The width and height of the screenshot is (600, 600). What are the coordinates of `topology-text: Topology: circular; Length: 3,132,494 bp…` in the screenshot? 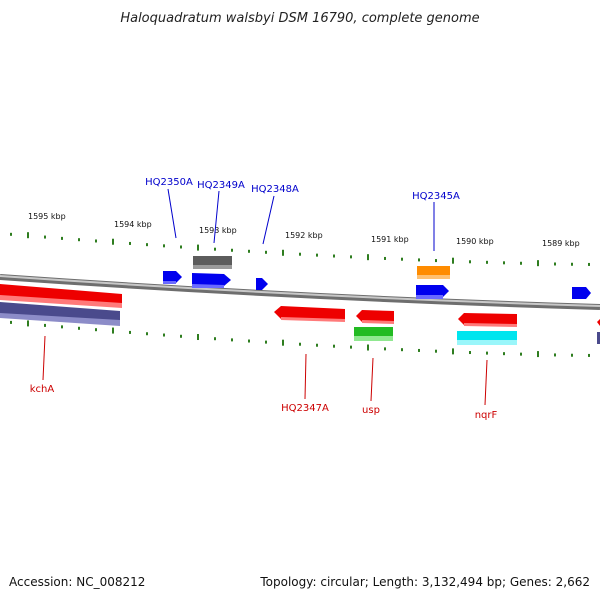 It's located at (425, 582).